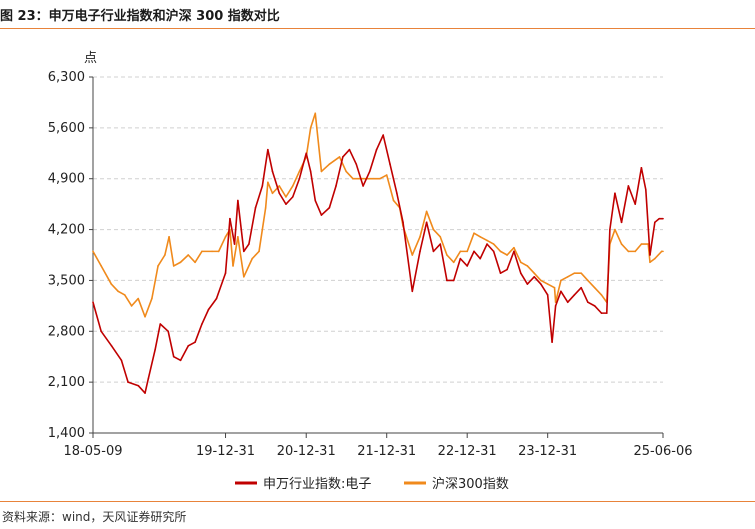  Describe the element at coordinates (225, 451) in the screenshot. I see `x-tick-label: 19-12-31` at that location.